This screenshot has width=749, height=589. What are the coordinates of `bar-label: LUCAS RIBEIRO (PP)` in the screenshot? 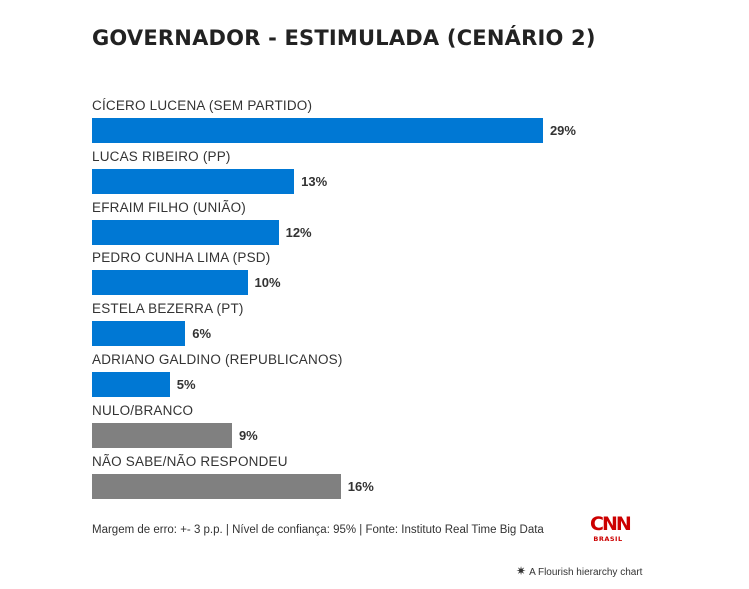 It's located at (161, 156).